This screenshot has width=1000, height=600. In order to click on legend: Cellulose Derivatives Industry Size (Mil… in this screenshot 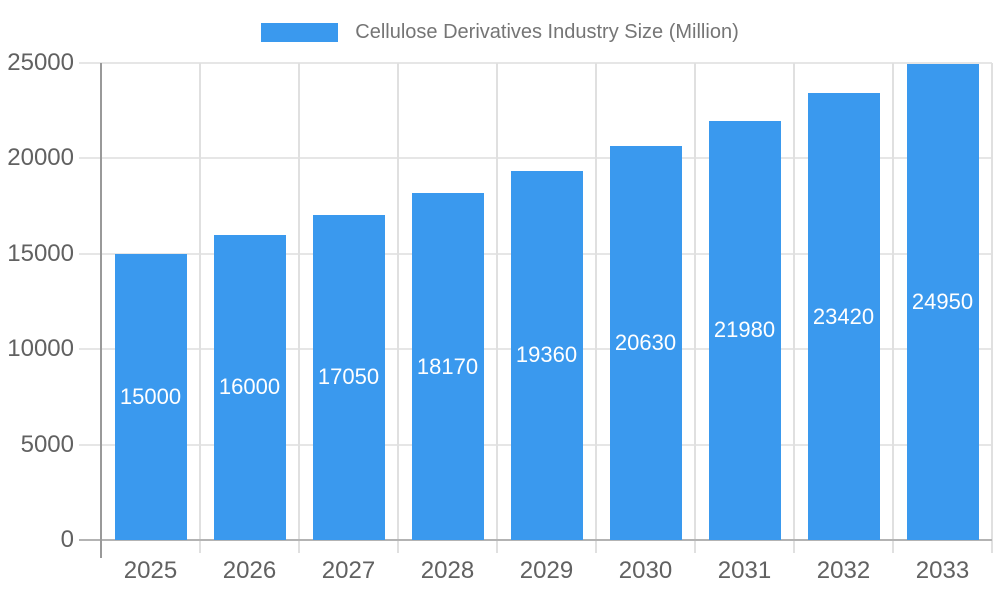, I will do `click(500, 32)`.